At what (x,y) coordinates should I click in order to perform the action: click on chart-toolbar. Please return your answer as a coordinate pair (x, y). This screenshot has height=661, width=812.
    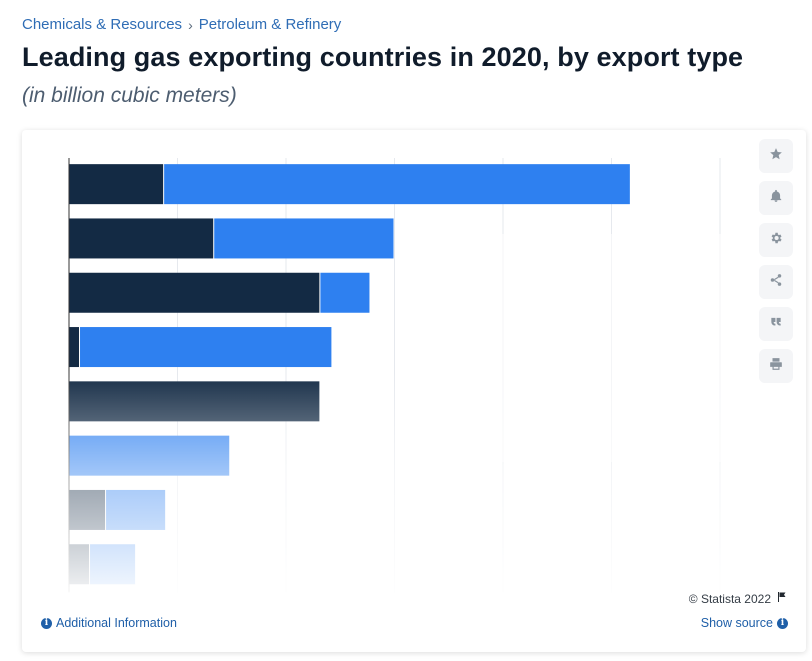
    Looking at the image, I should click on (776, 261).